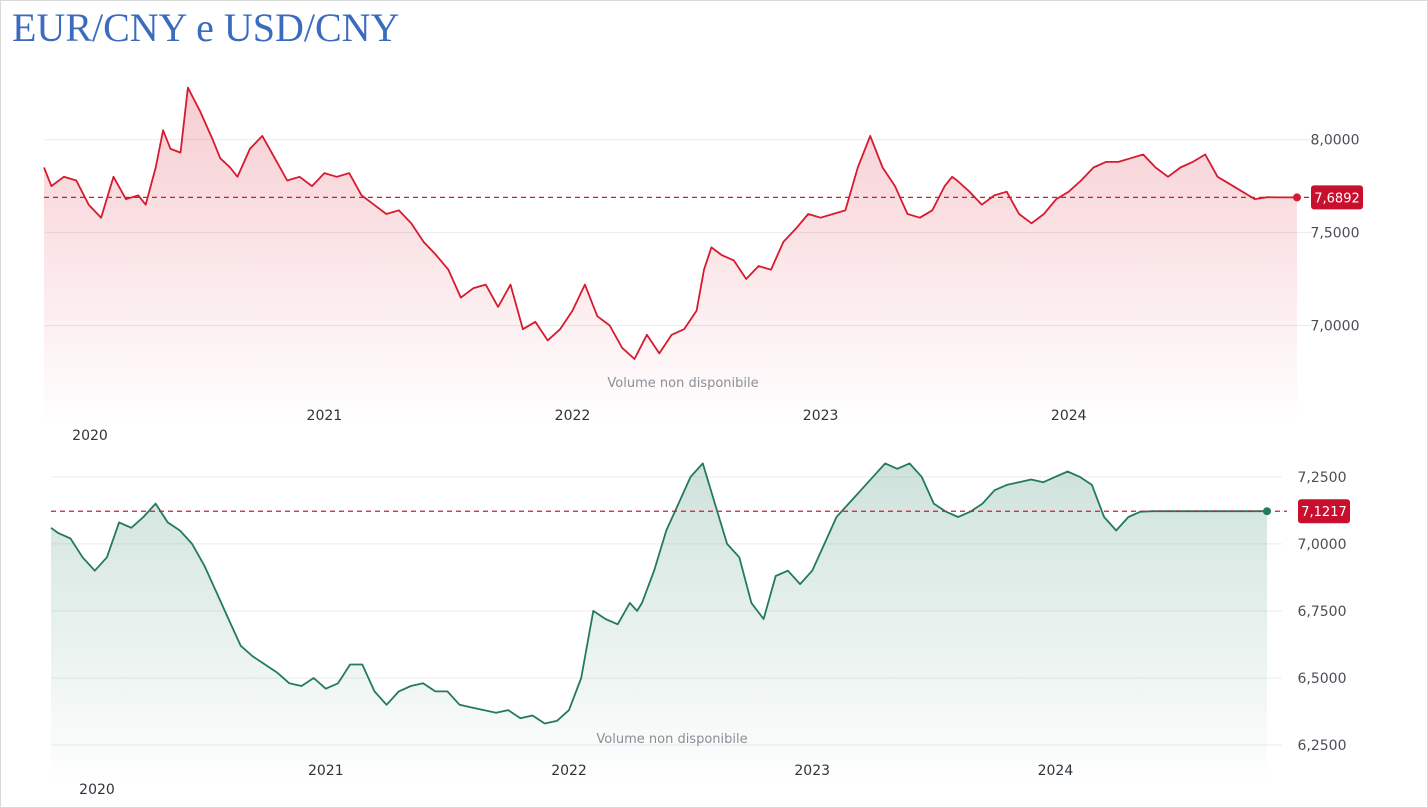 Image resolution: width=1428 pixels, height=808 pixels. What do you see at coordinates (1322, 612) in the screenshot?
I see `y-tick-label: 6,7500` at bounding box center [1322, 612].